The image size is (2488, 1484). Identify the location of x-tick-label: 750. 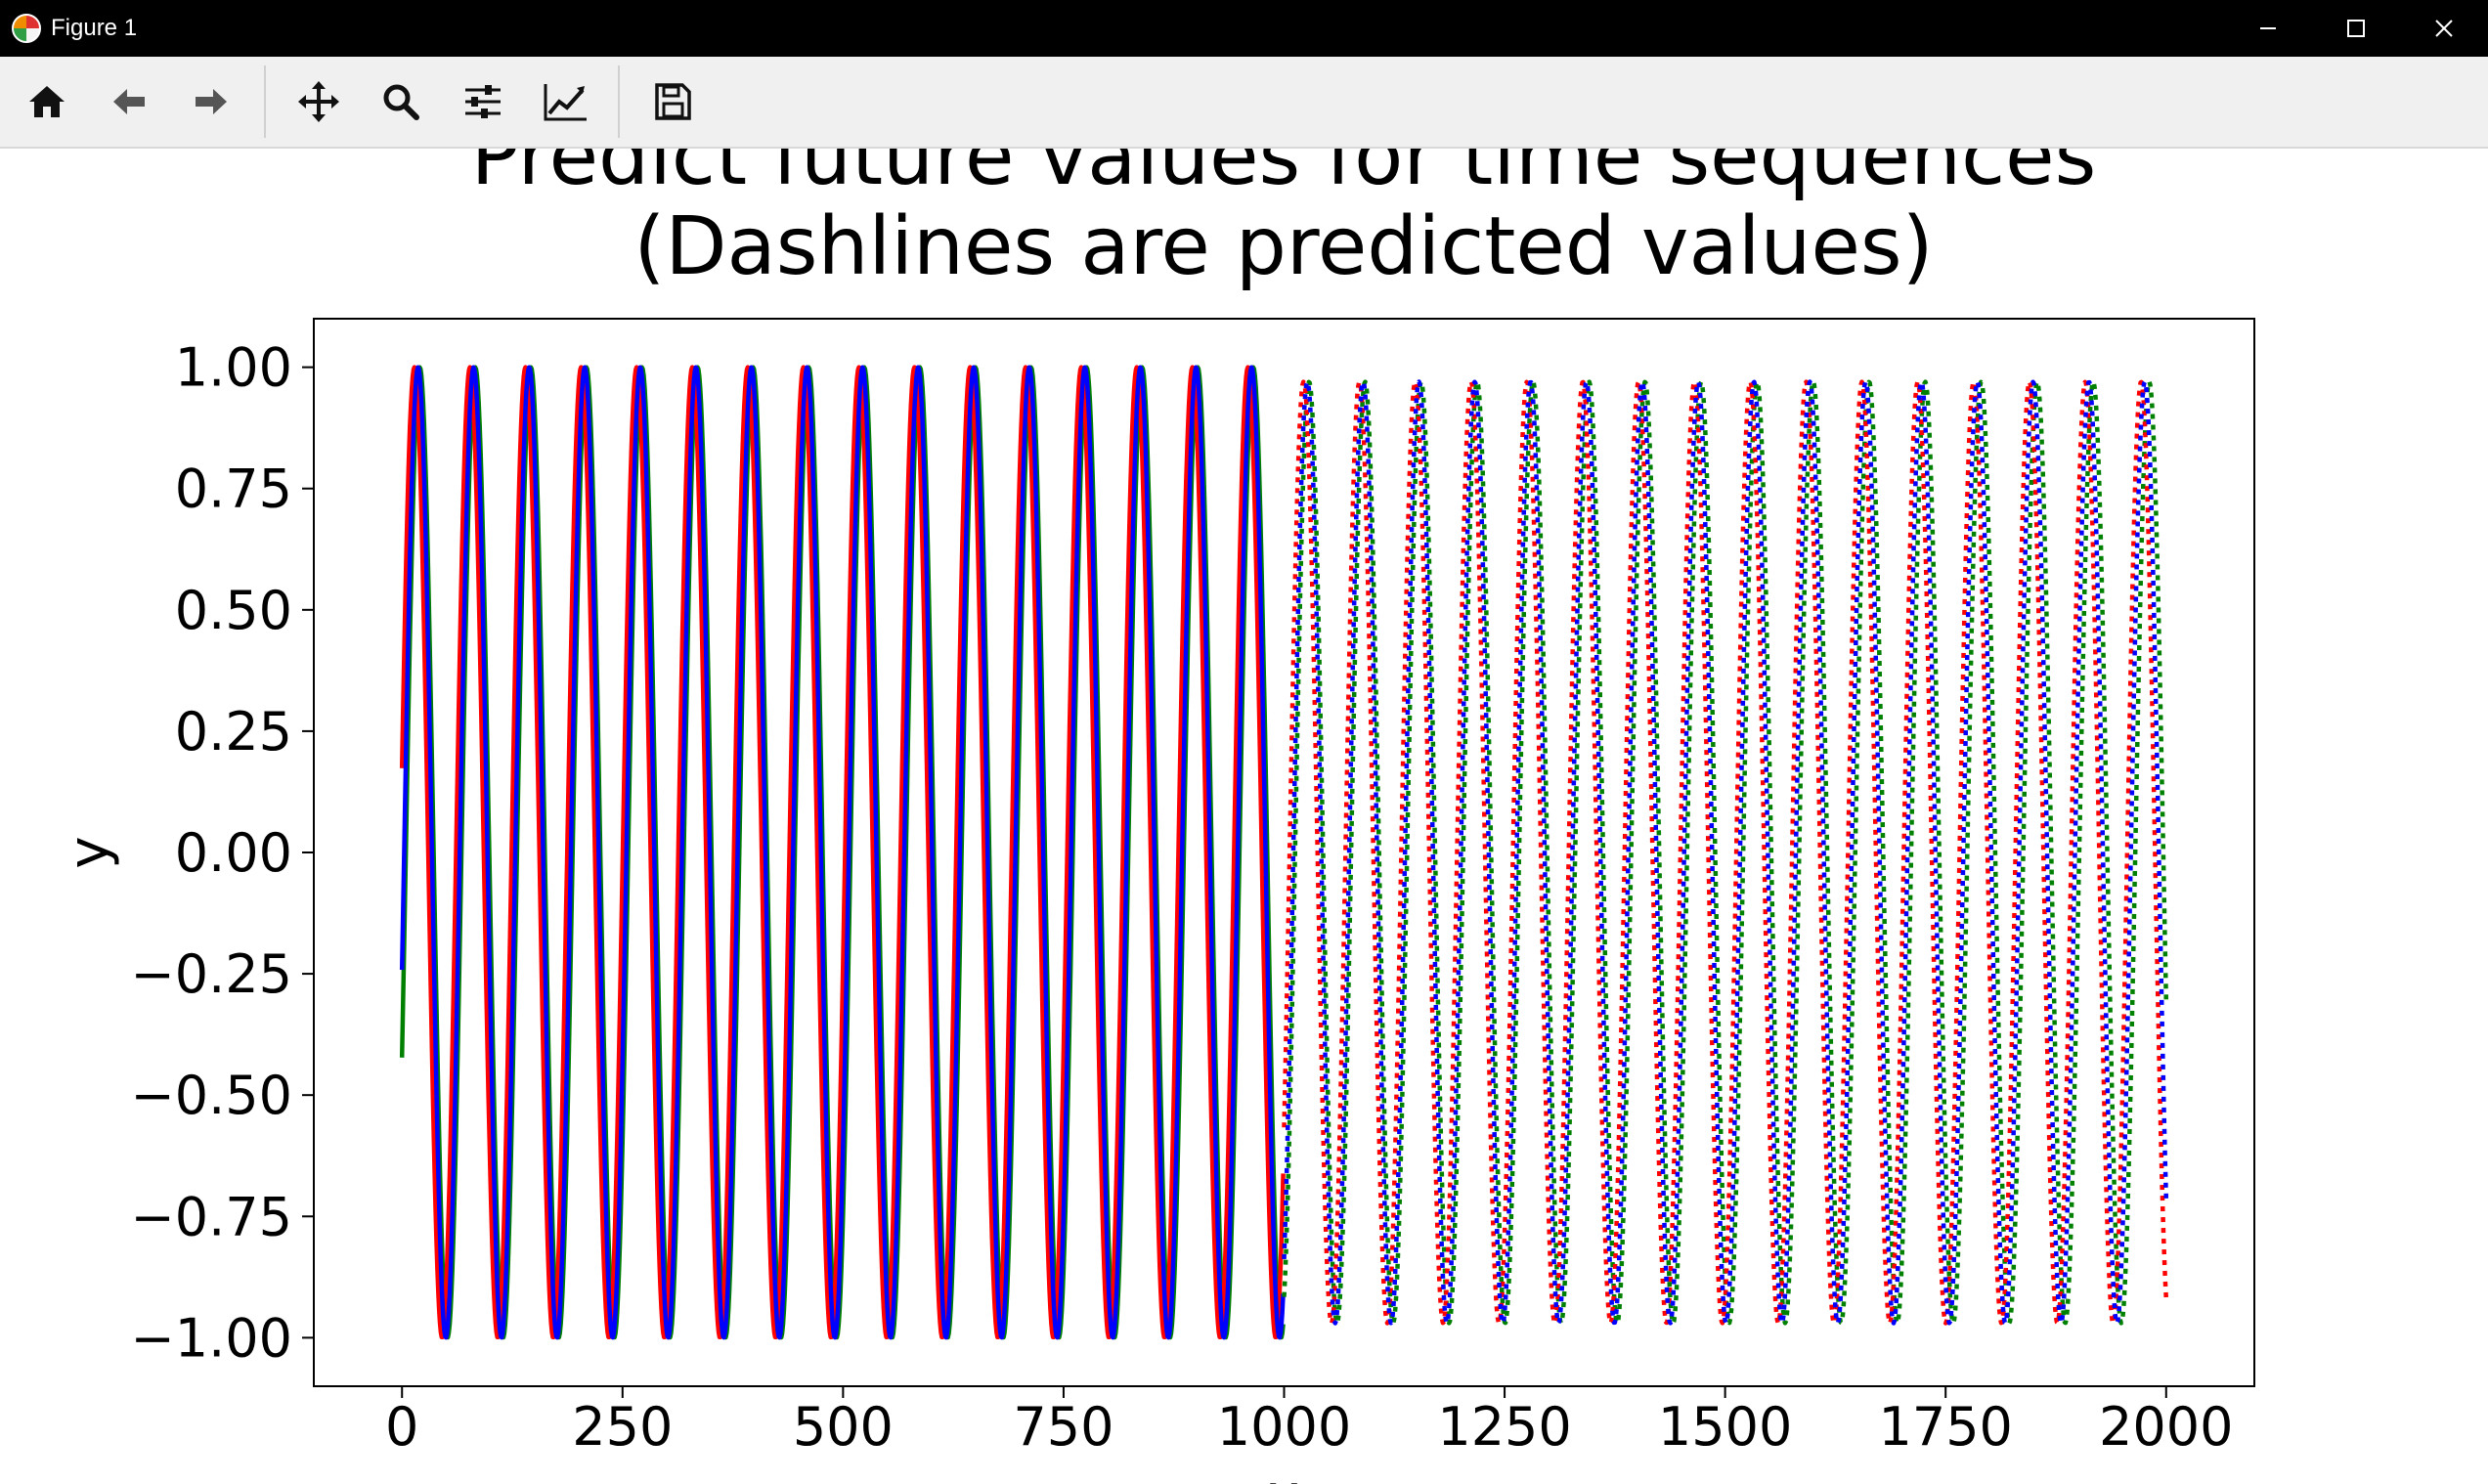
(1063, 1427).